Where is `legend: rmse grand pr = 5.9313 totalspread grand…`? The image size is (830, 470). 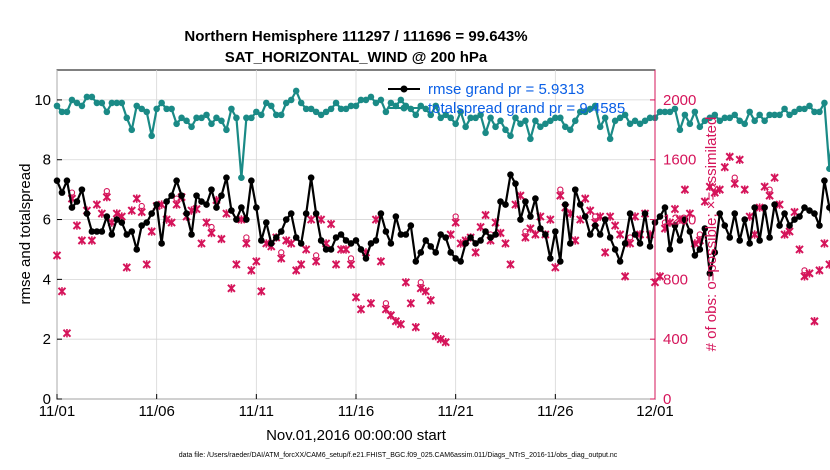 legend: rmse grand pr = 5.9313 totalspread grand… is located at coordinates (506, 99).